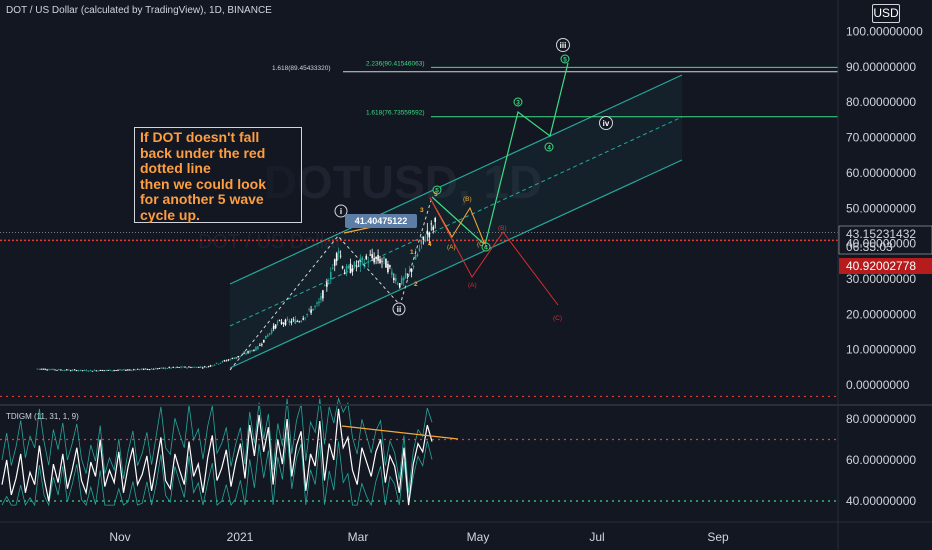 The image size is (932, 550). Describe the element at coordinates (331, 283) in the screenshot. I see `wave-dotted-path` at that location.